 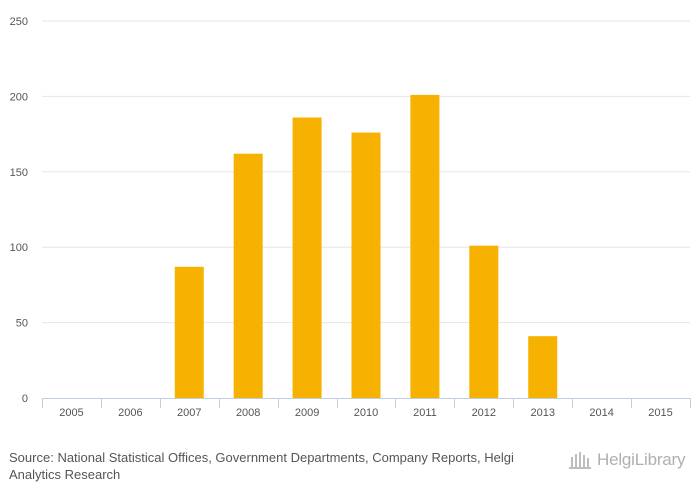 I want to click on source-prefix: Source:, so click(x=31, y=457).